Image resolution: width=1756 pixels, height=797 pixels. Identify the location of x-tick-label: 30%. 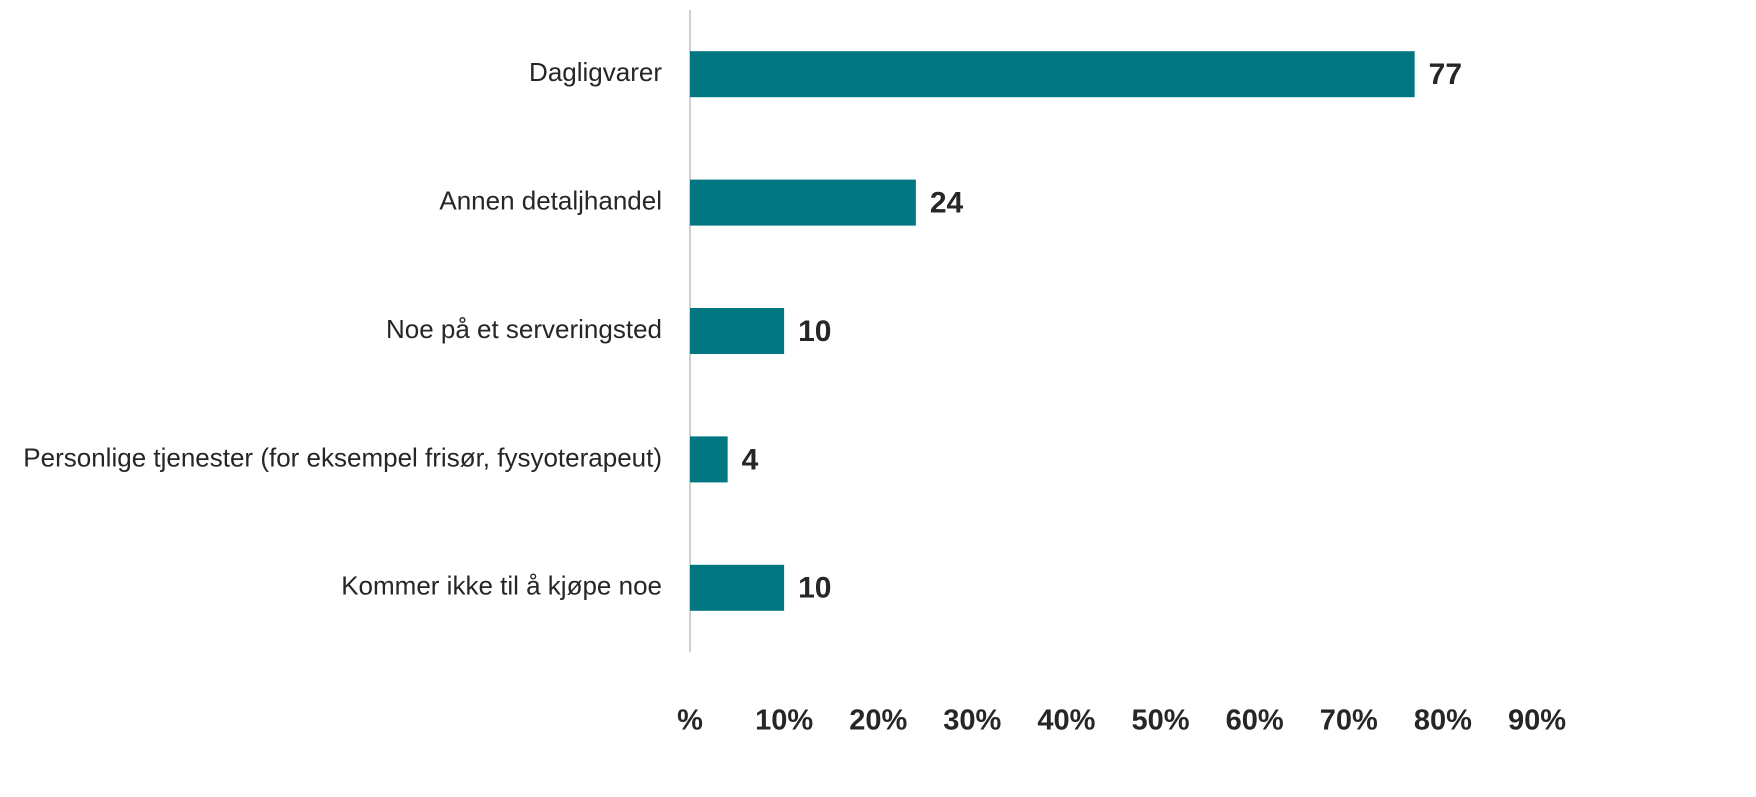
(972, 721).